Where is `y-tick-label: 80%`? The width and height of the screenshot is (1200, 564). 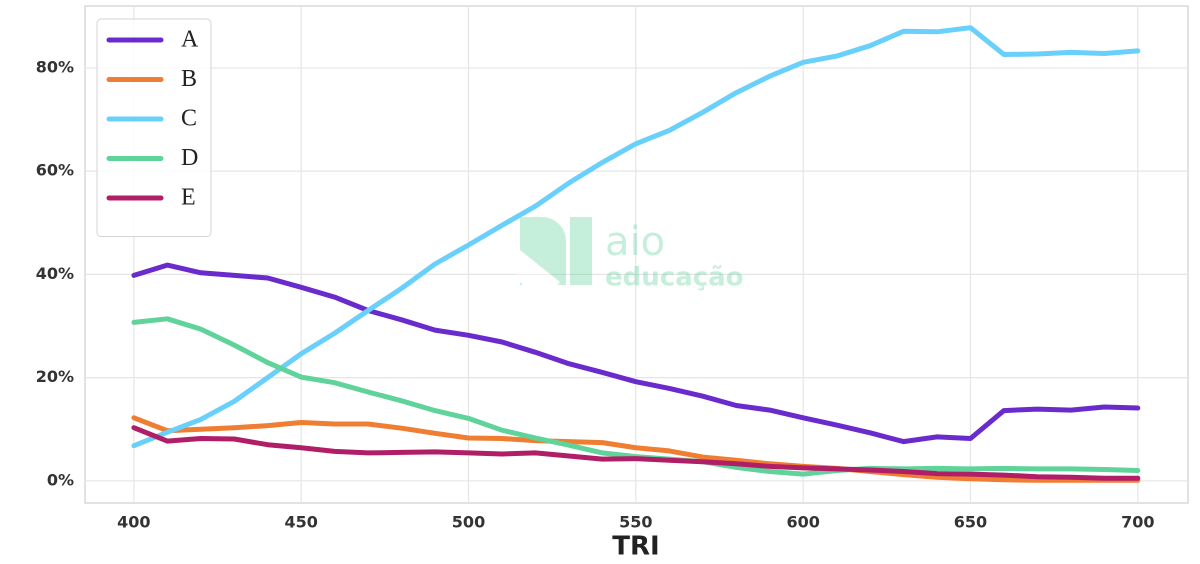 y-tick-label: 80% is located at coordinates (55, 66).